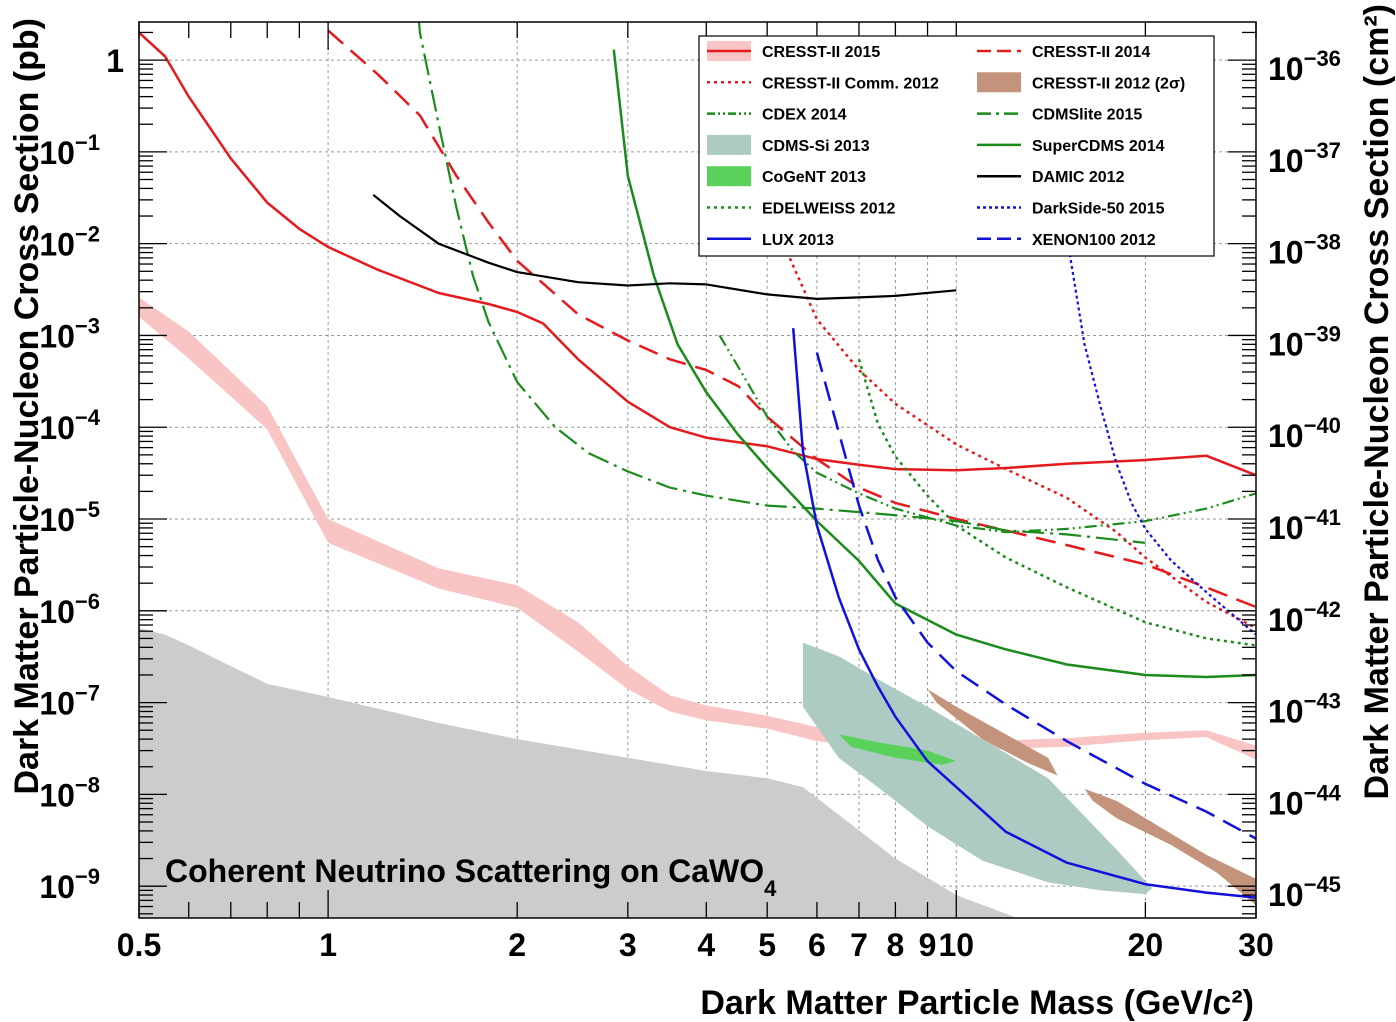 The image size is (1396, 1022). I want to click on legend-item-darkside-50-2015: DarkSide-50 2015, so click(1071, 209).